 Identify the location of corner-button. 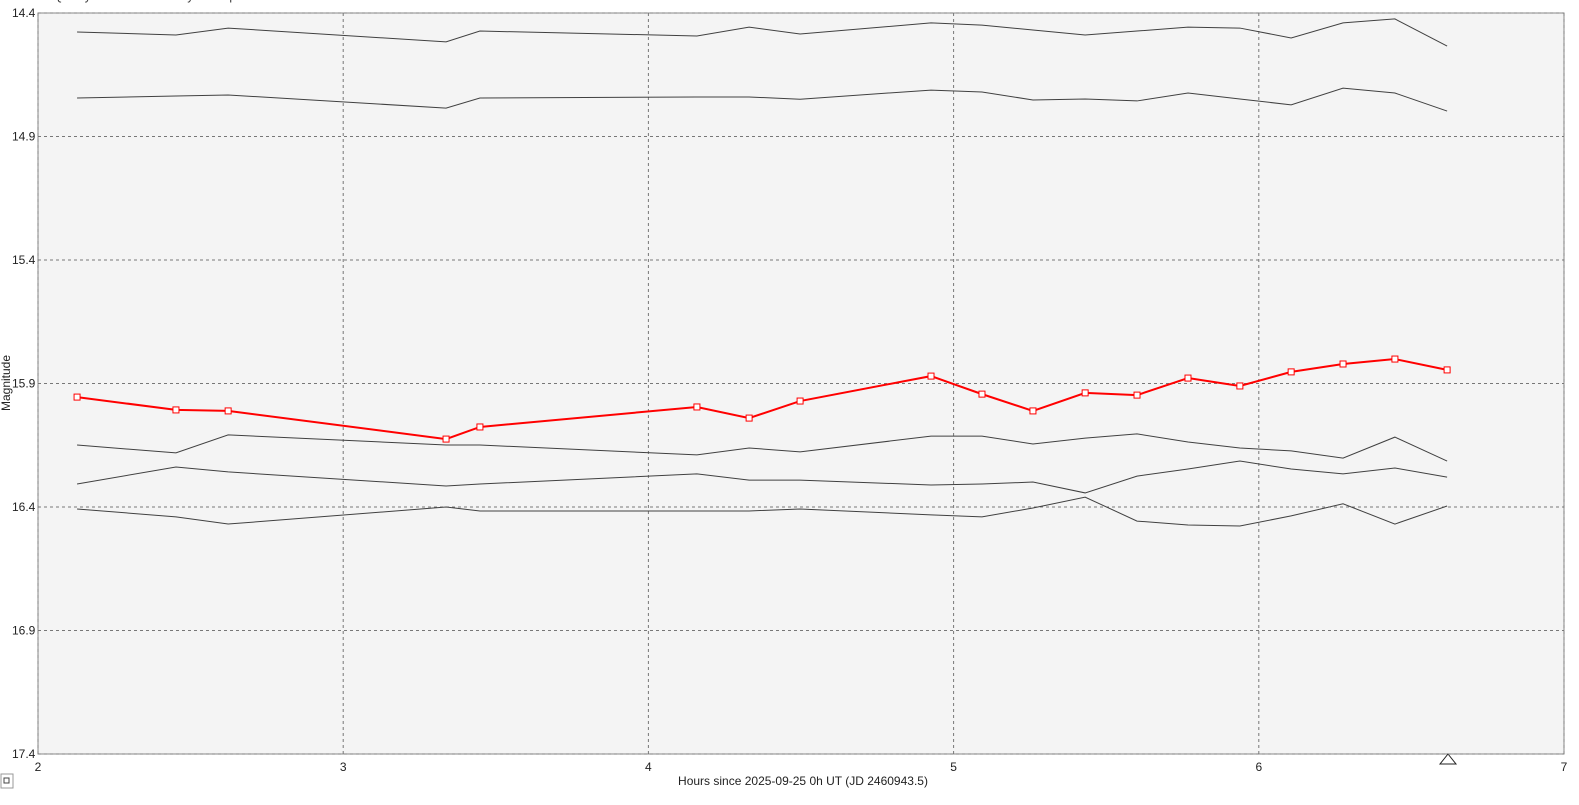
(7, 781).